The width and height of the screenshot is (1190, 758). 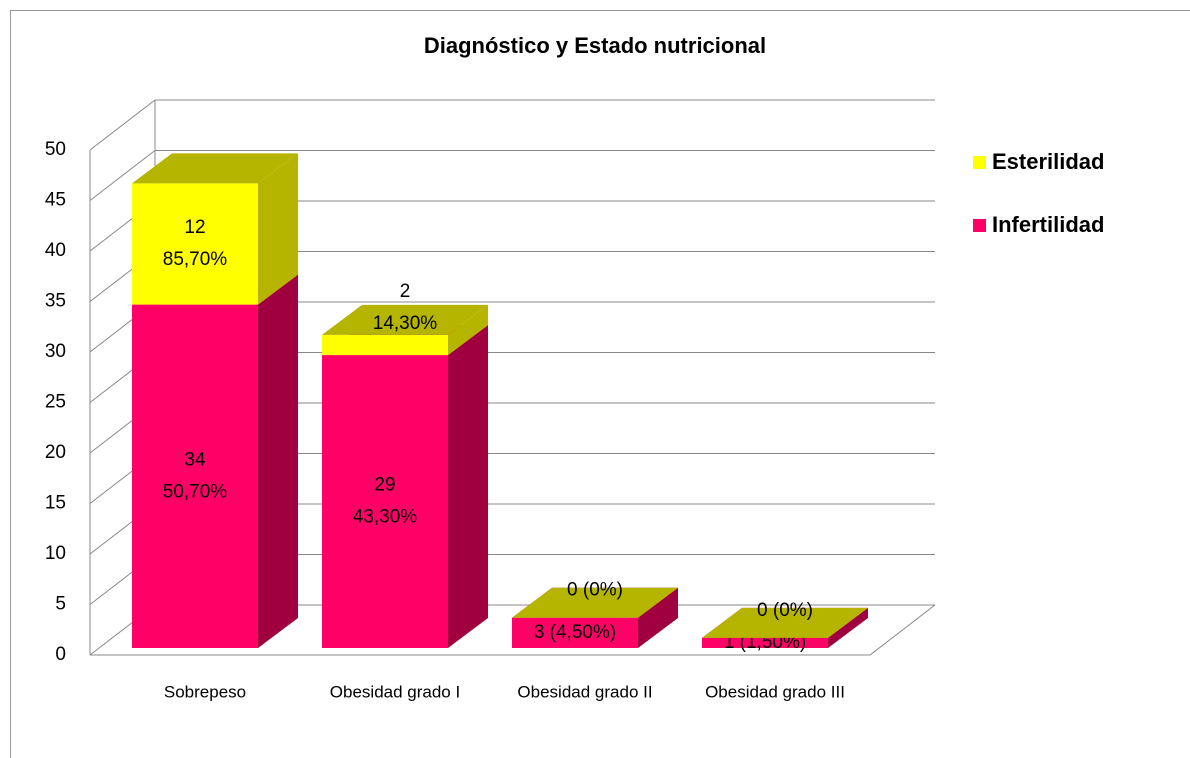 What do you see at coordinates (195, 491) in the screenshot?
I see `data-label: 50,70%` at bounding box center [195, 491].